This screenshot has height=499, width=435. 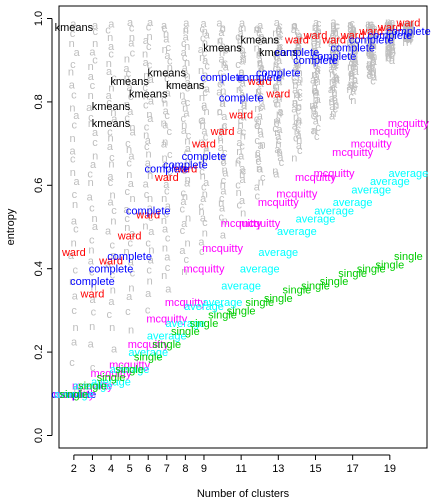 I want to click on point-label-complete: complete, so click(x=371, y=40).